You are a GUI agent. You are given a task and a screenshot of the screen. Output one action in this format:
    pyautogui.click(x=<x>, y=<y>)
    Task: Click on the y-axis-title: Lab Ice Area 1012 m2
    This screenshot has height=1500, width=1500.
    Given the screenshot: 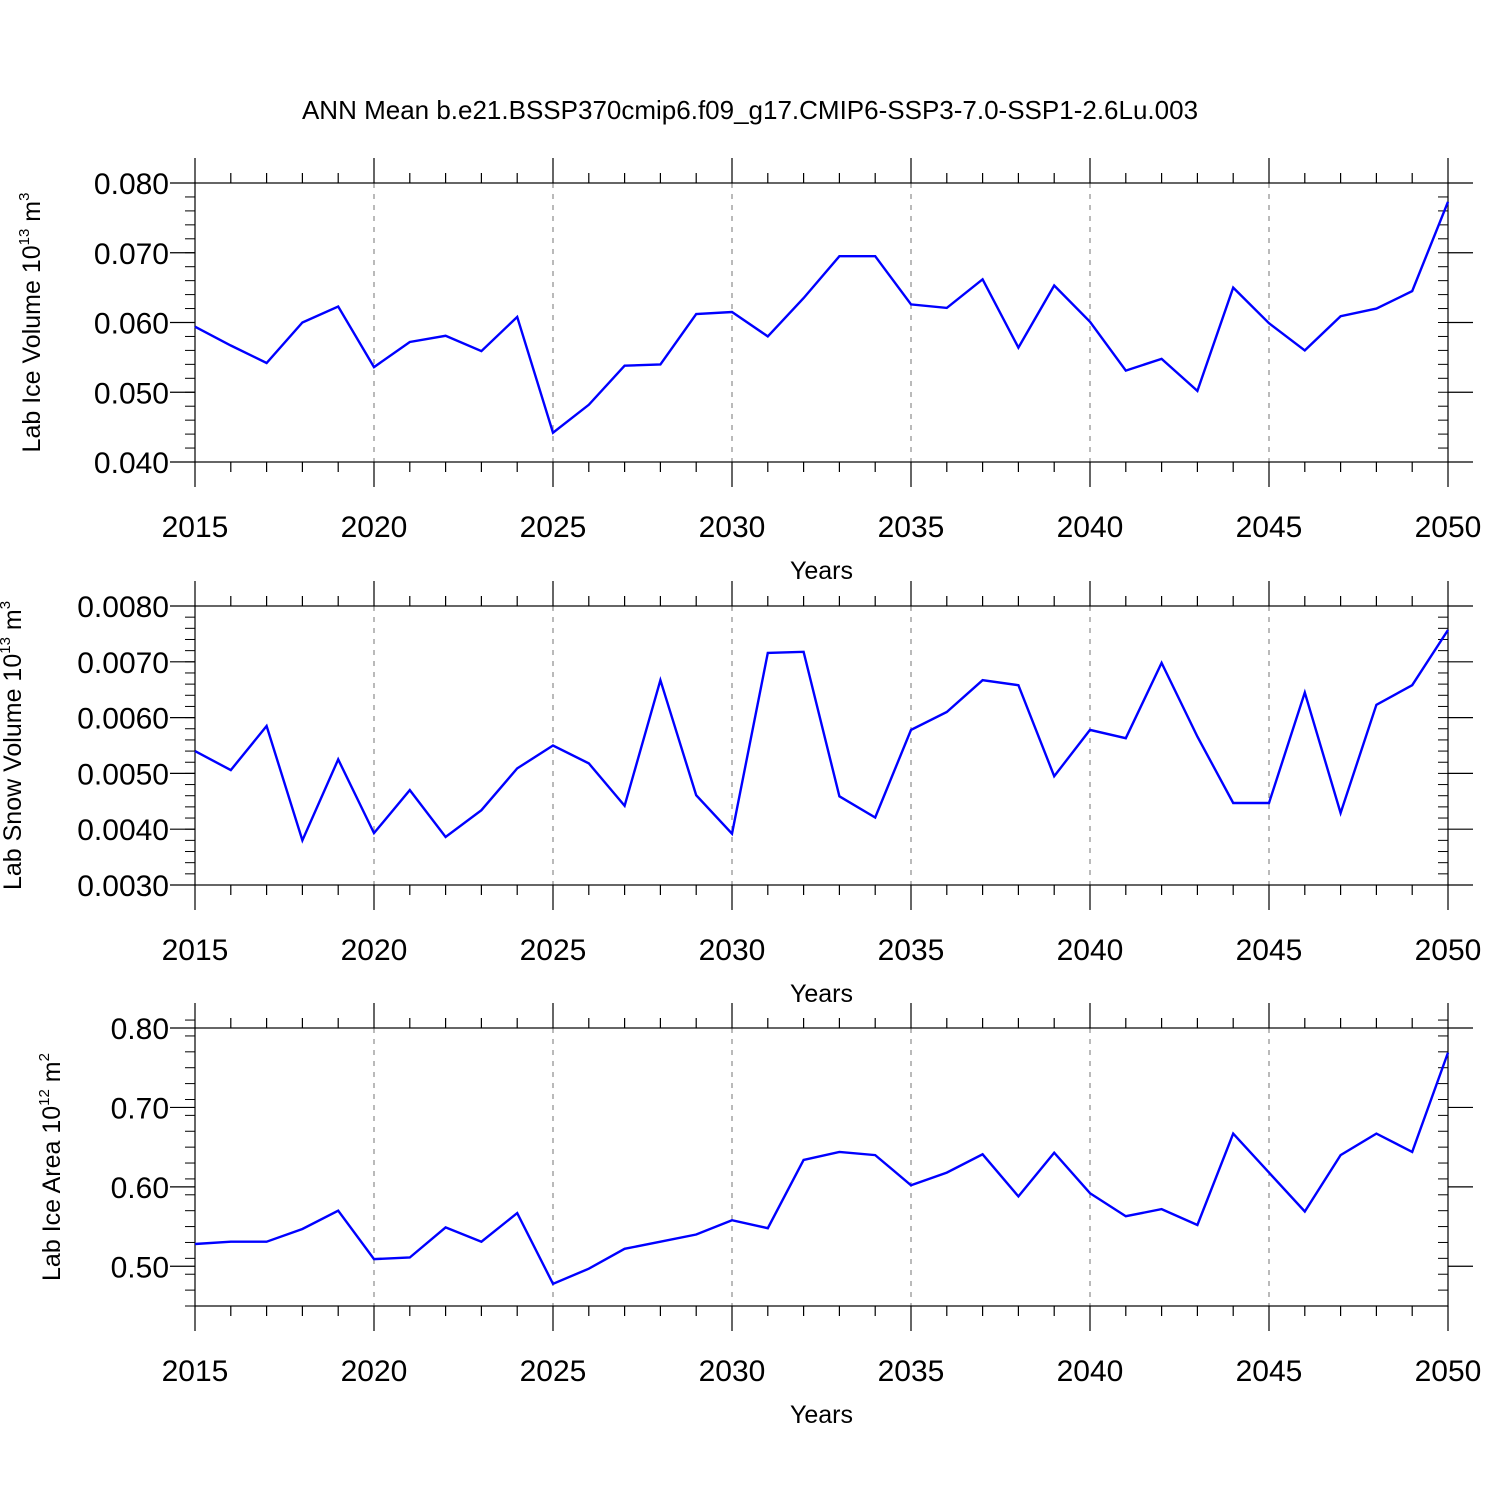 What is the action you would take?
    pyautogui.click(x=51, y=1167)
    